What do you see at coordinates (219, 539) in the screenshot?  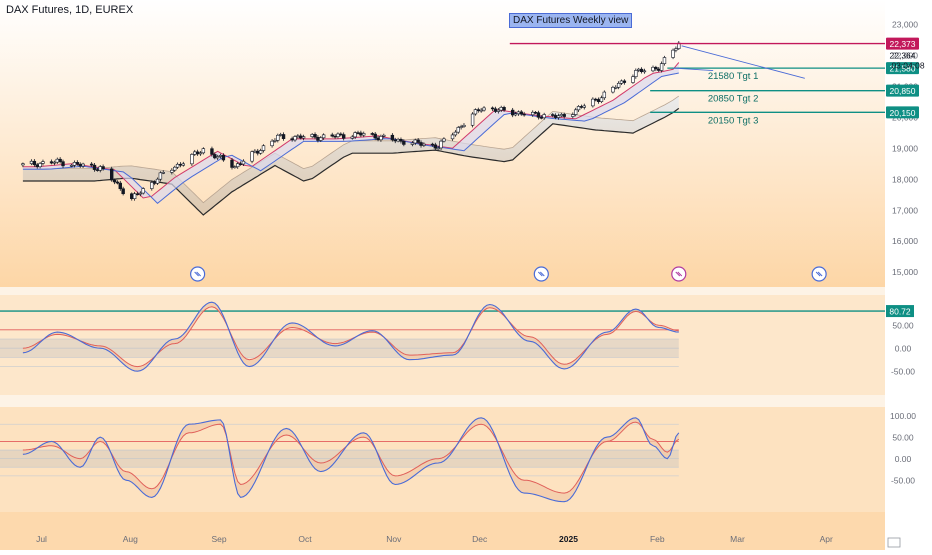 I see `time-axis-tick-label: Sep` at bounding box center [219, 539].